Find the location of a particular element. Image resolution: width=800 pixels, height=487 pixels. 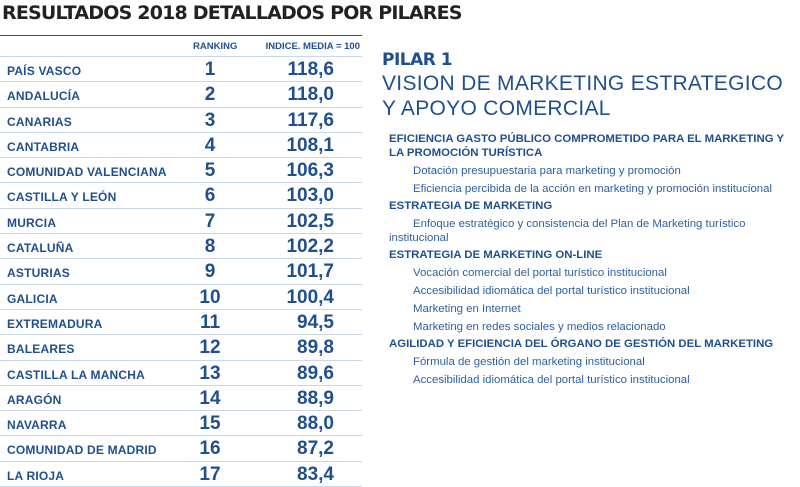

index-value: 83,4 is located at coordinates (315, 474).